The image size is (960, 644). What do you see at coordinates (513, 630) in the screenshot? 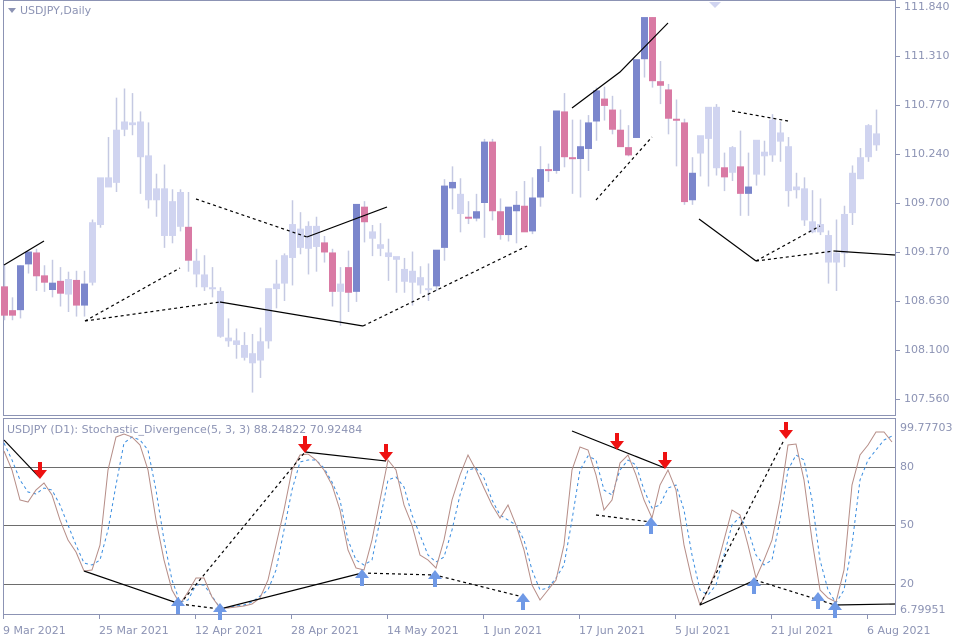
I see `time-tick-label: 1 Jun 2021` at bounding box center [513, 630].